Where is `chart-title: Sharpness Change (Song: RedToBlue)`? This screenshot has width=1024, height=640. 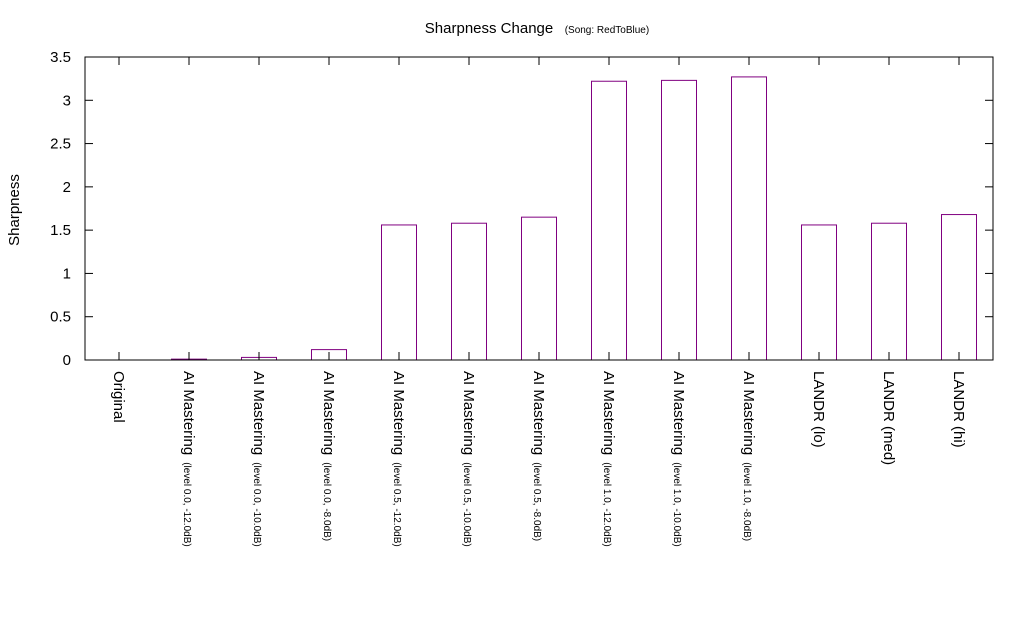 chart-title: Sharpness Change (Song: RedToBlue) is located at coordinates (537, 28).